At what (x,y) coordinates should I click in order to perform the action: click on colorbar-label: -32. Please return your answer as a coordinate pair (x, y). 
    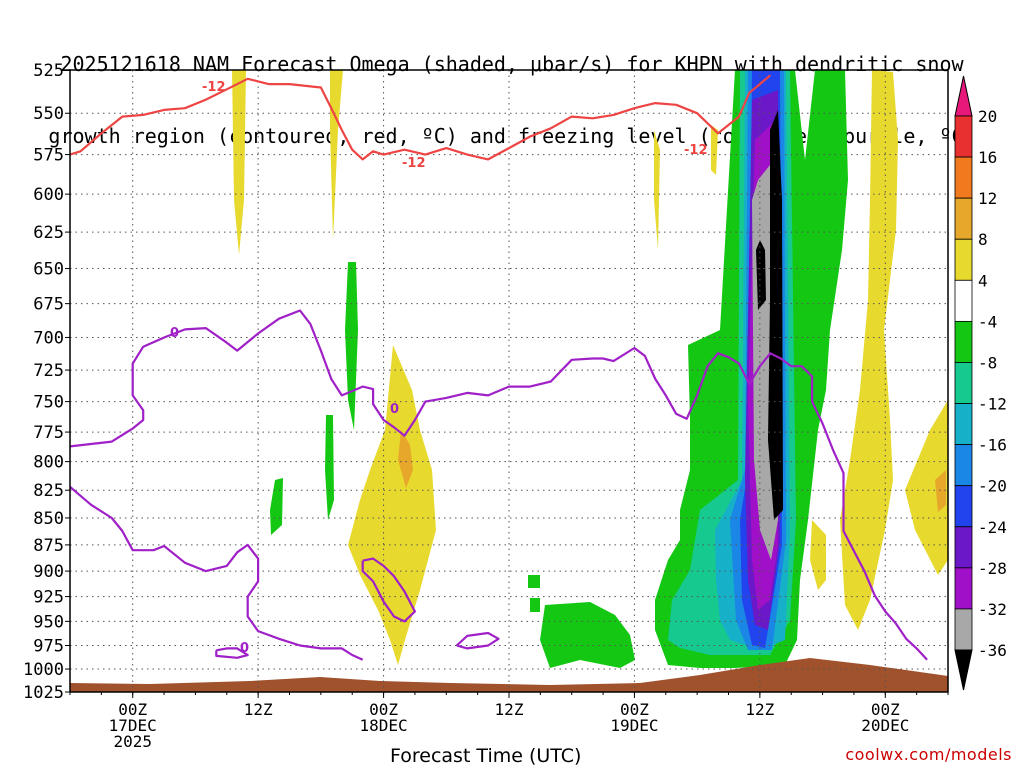
    Looking at the image, I should click on (992, 609).